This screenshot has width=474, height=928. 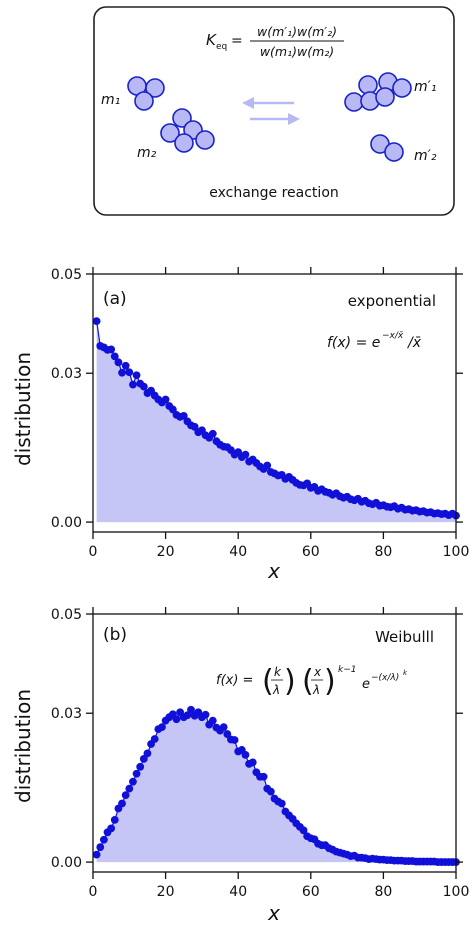 I want to click on data-points, so click(x=276, y=785).